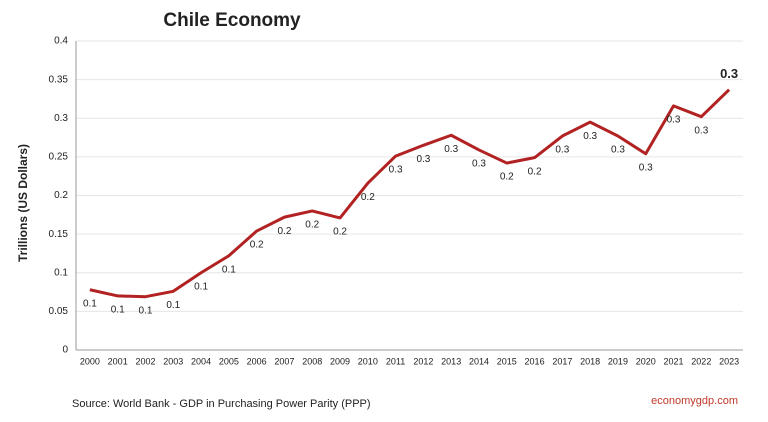  Describe the element at coordinates (284, 361) in the screenshot. I see `x-tick-label: 2007` at that location.